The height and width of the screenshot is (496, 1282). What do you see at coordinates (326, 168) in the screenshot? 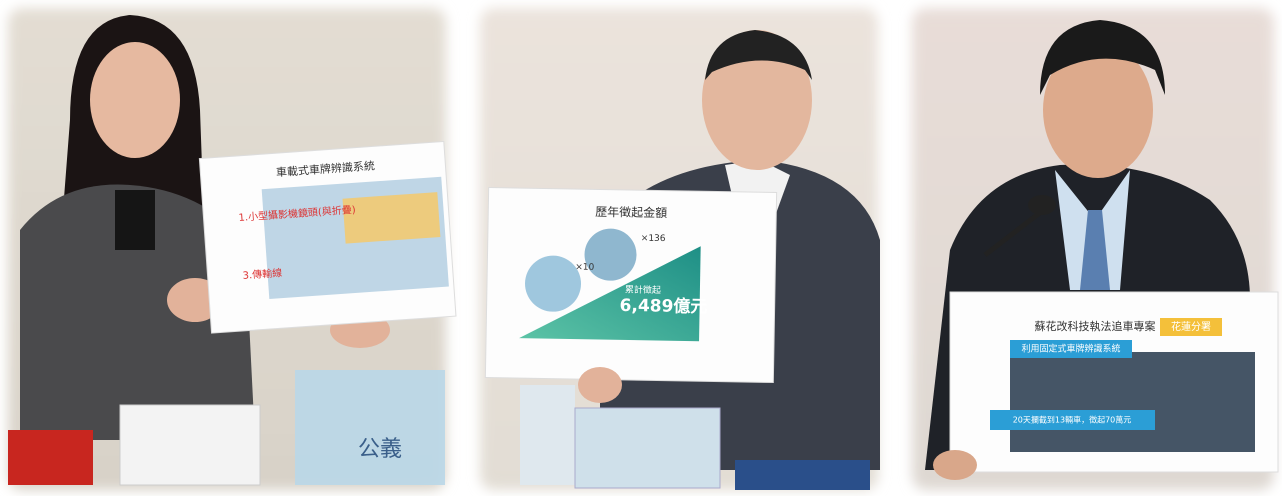
I see `sign-title: 車載式車牌辨識系統` at bounding box center [326, 168].